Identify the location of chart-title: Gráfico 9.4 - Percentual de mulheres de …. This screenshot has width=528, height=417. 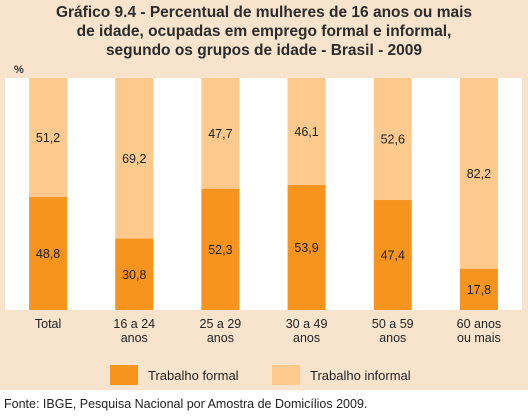
(264, 31).